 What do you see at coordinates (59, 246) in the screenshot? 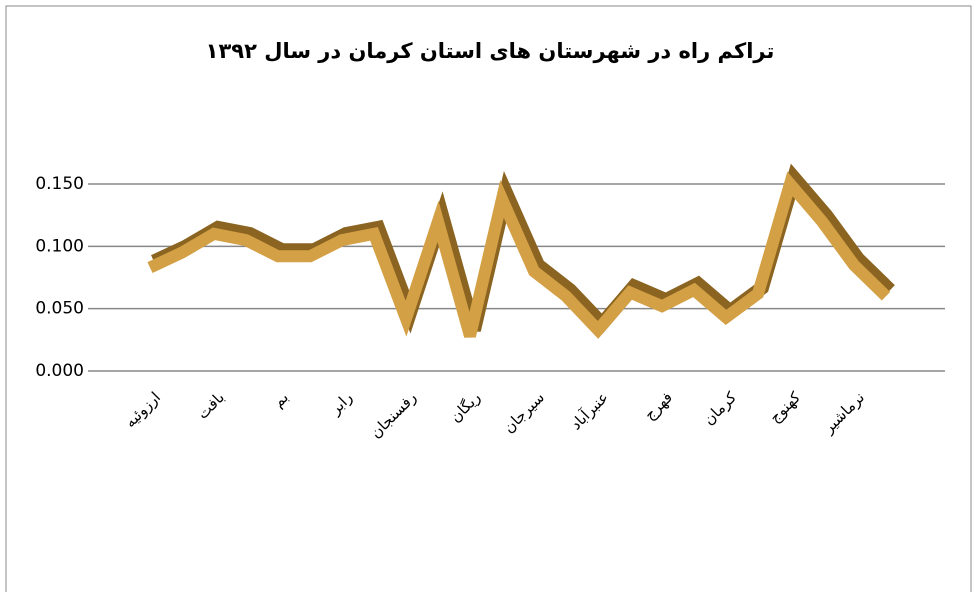
I see `y-tick-label: 0.100` at bounding box center [59, 246].